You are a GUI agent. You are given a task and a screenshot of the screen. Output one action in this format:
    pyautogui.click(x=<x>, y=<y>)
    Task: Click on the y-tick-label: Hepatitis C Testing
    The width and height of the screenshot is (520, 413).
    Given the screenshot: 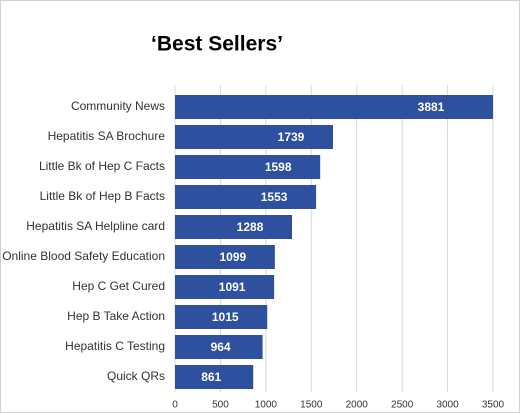 What is the action you would take?
    pyautogui.click(x=115, y=346)
    